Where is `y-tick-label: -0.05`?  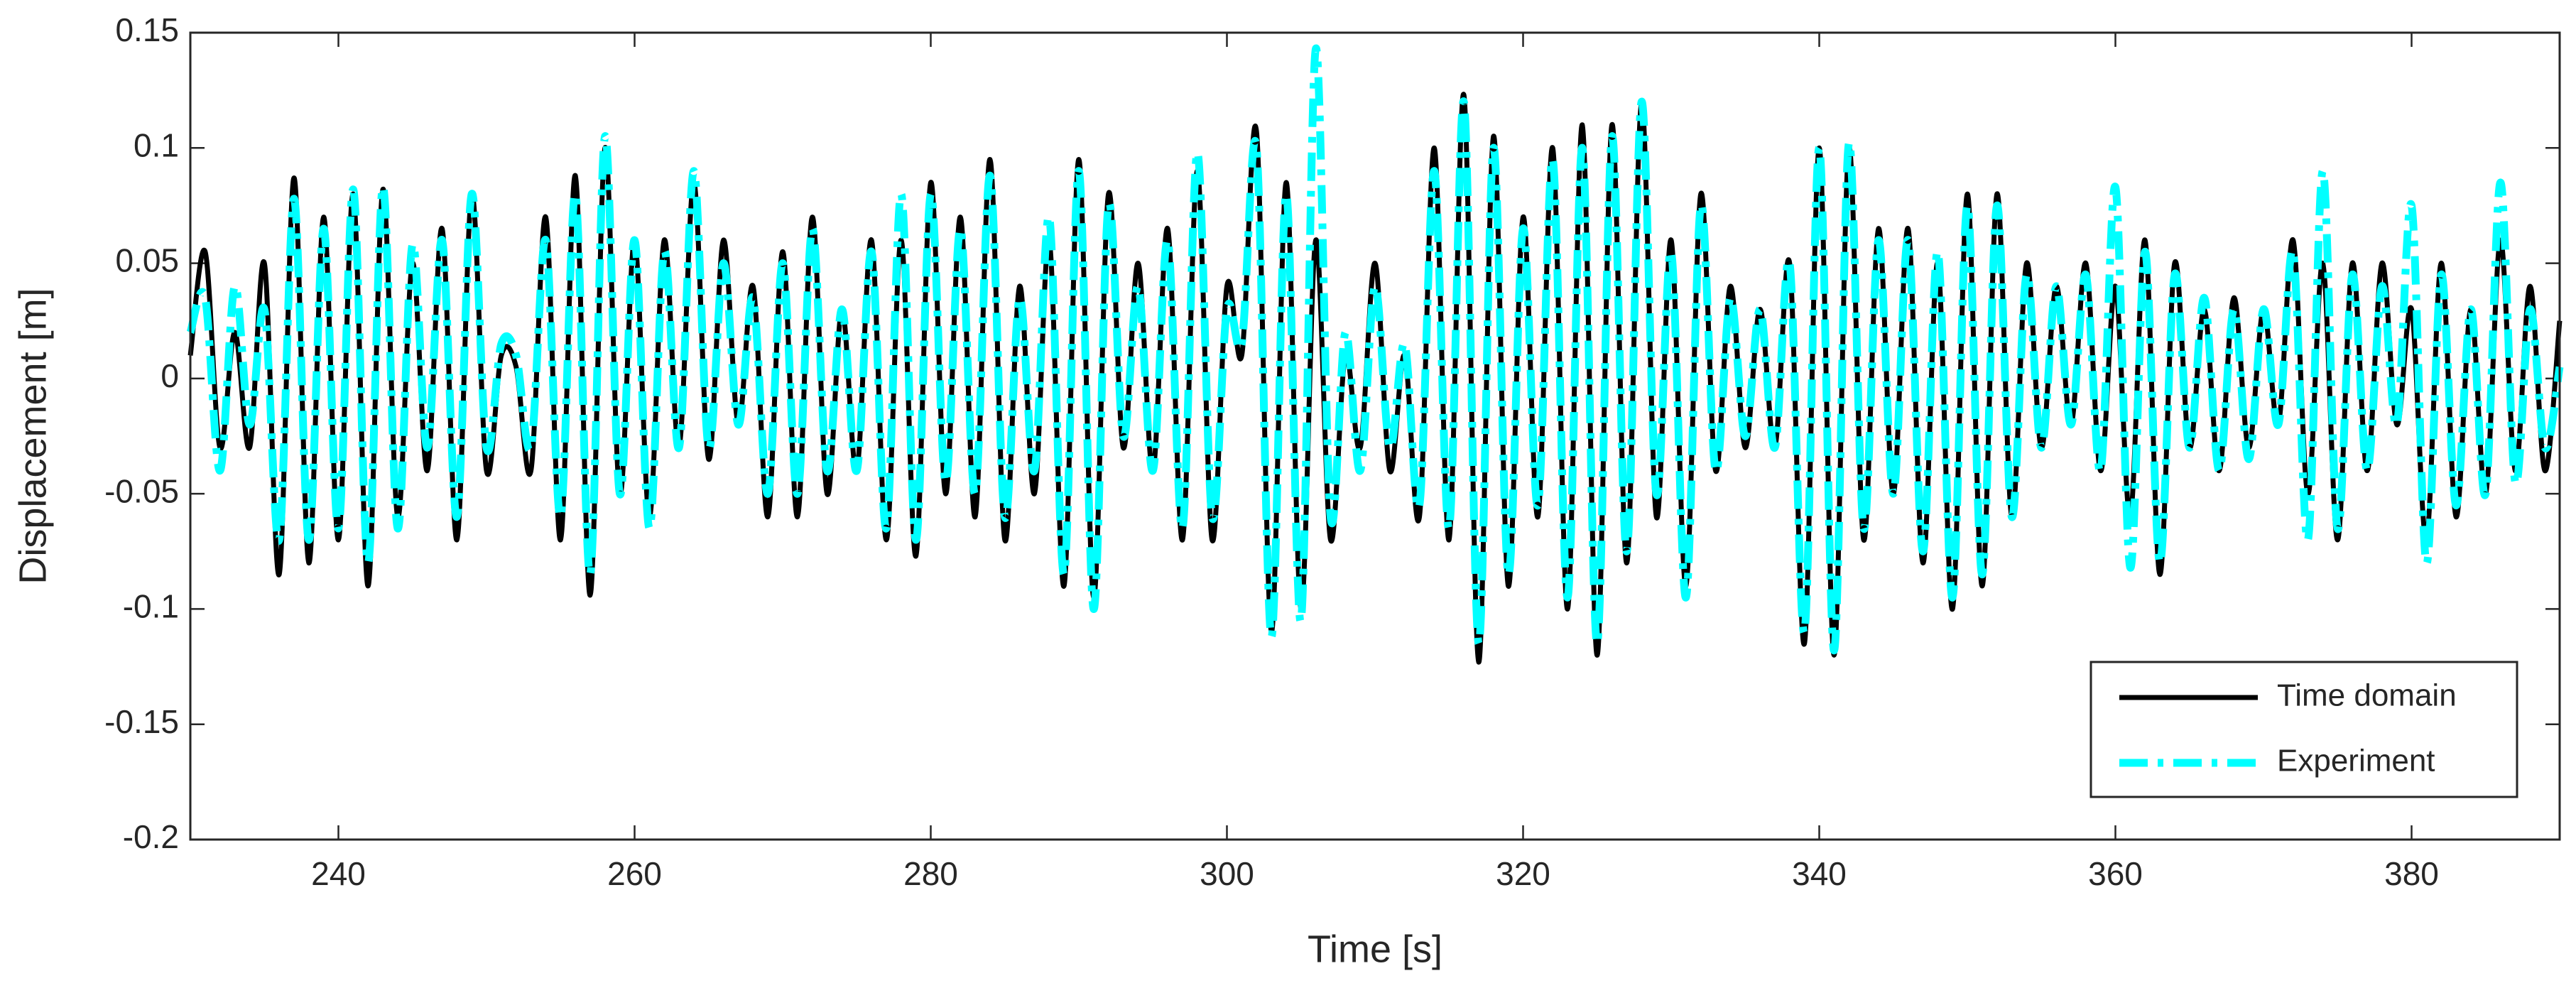 y-tick-label: -0.05 is located at coordinates (142, 490).